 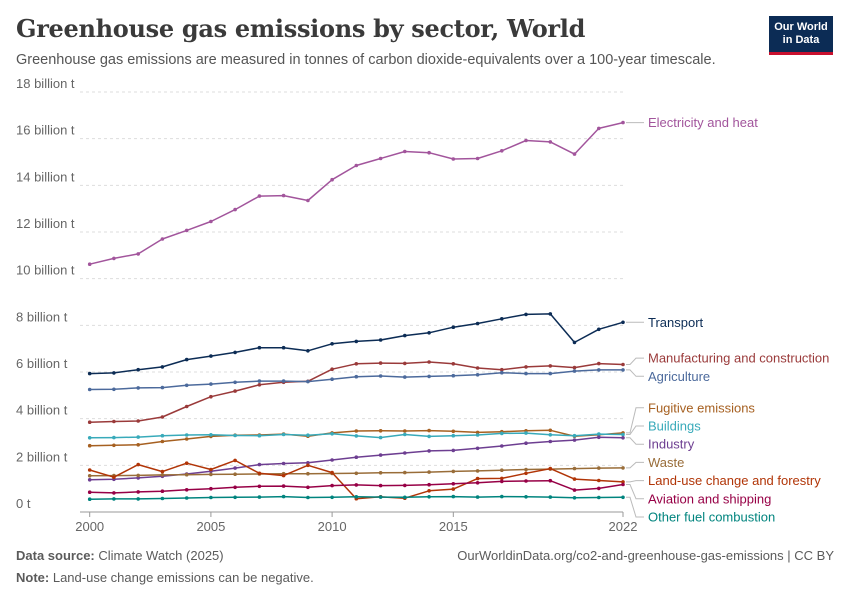 What do you see at coordinates (356, 344) in the screenshot?
I see `series-transport` at bounding box center [356, 344].